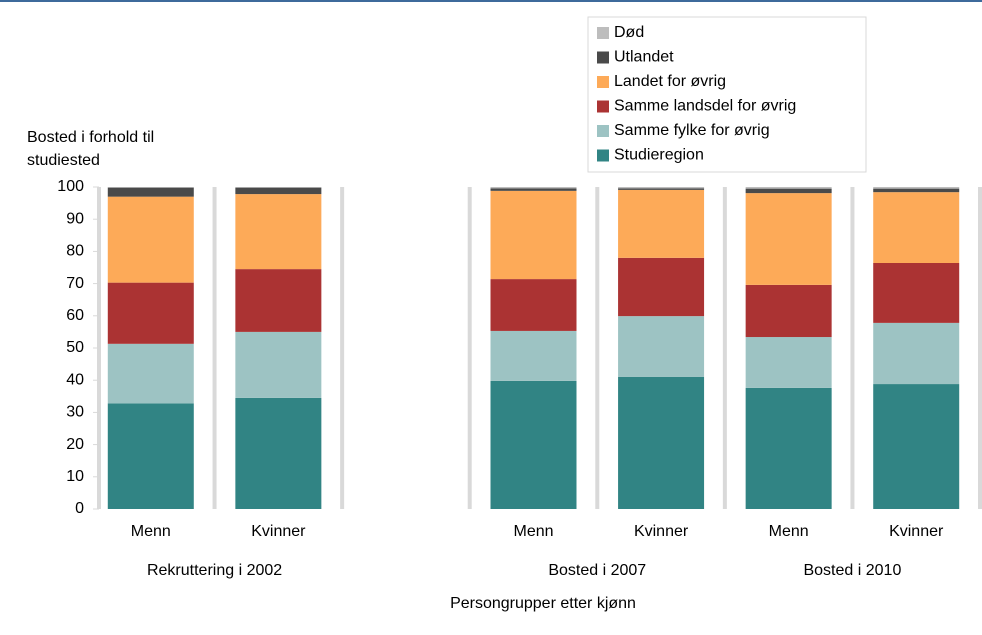 The height and width of the screenshot is (635, 982). What do you see at coordinates (75, 283) in the screenshot?
I see `y-tick-label: 70` at bounding box center [75, 283].